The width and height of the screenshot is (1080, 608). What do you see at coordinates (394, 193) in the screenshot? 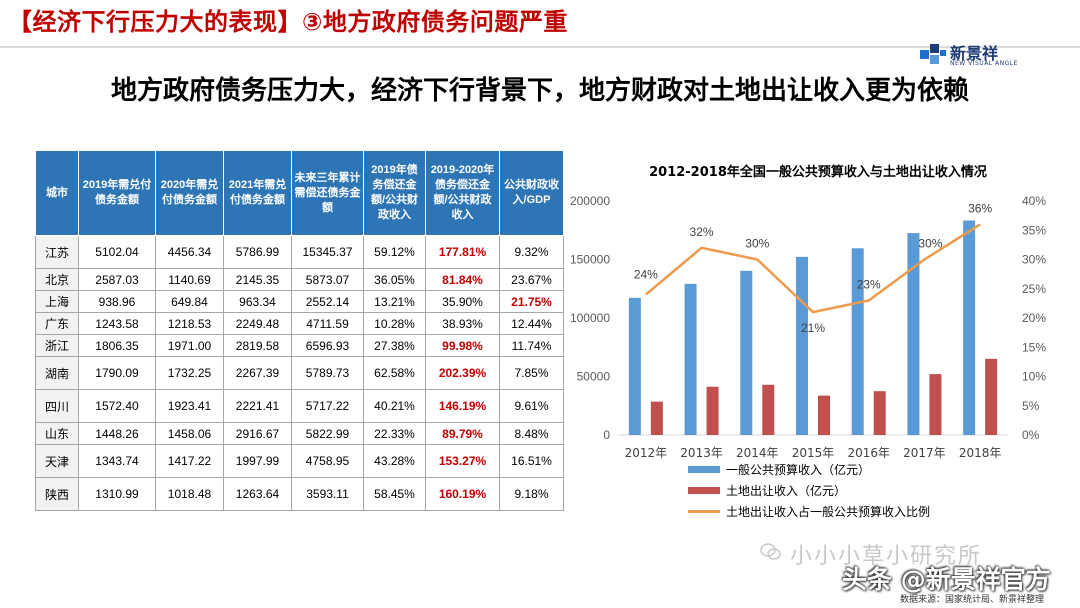
I see `column-header: 2019年债务偿还金额/公共财政收入` at bounding box center [394, 193].